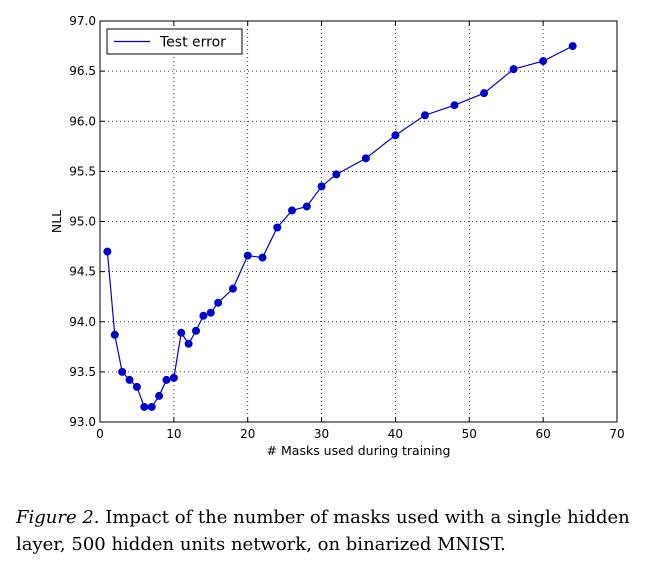 The height and width of the screenshot is (582, 651). I want to click on x-tick-label: 20, so click(247, 434).